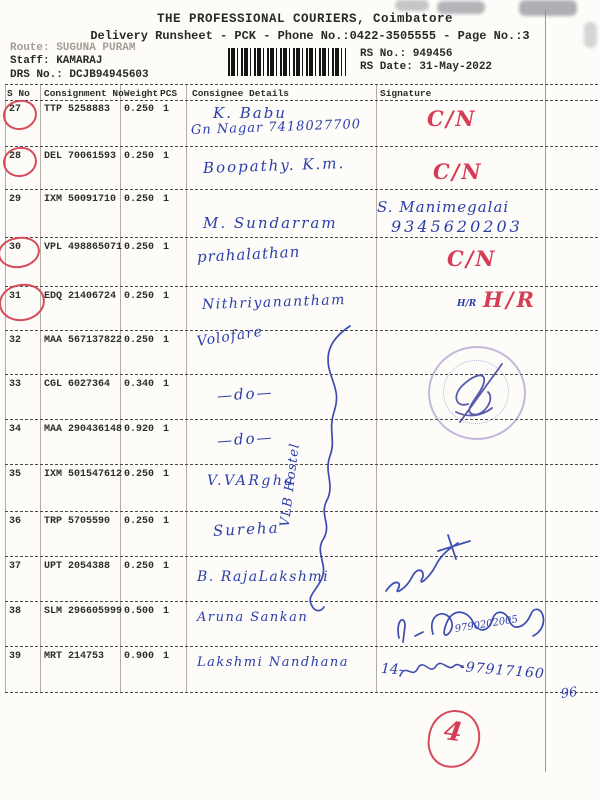 The height and width of the screenshot is (800, 600). What do you see at coordinates (139, 656) in the screenshot?
I see `weight: 0.900` at bounding box center [139, 656].